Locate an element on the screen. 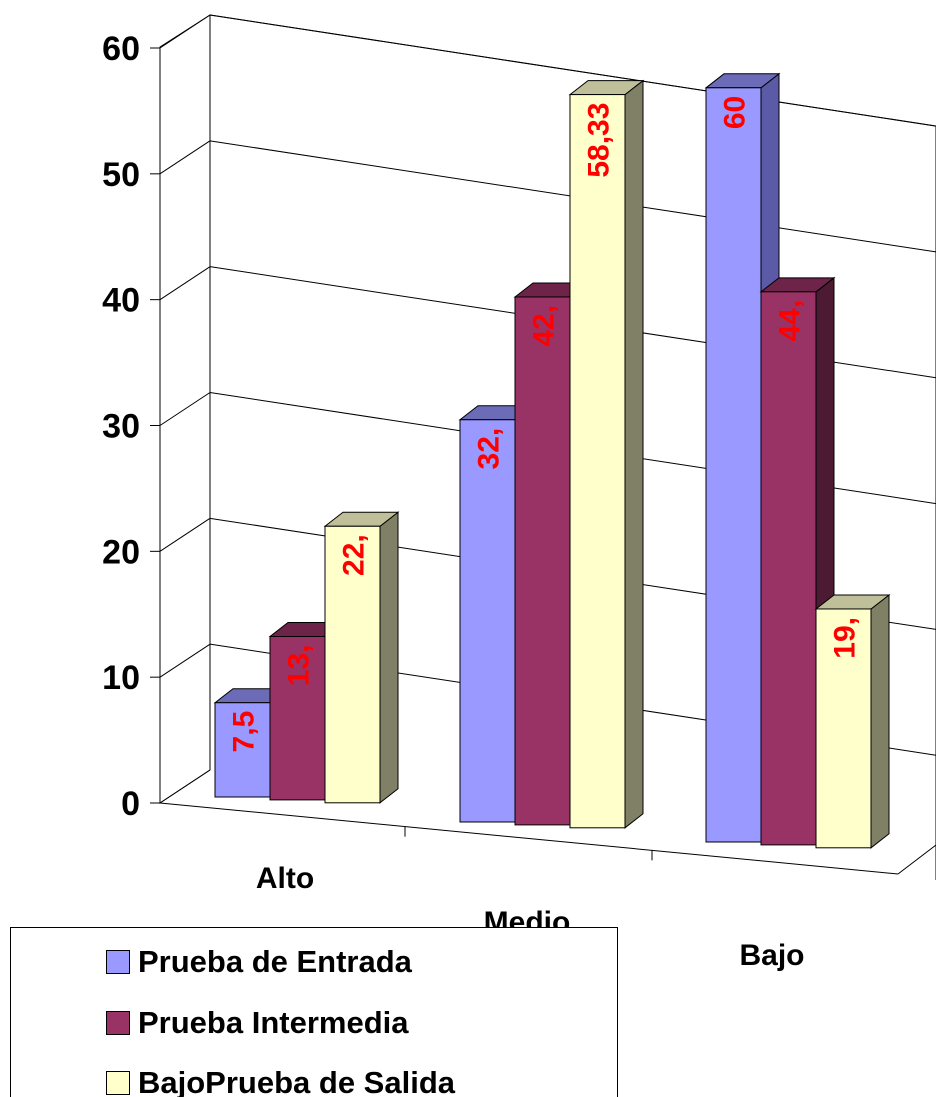 This screenshot has height=1097, width=936. data-label: 42, is located at coordinates (544, 326).